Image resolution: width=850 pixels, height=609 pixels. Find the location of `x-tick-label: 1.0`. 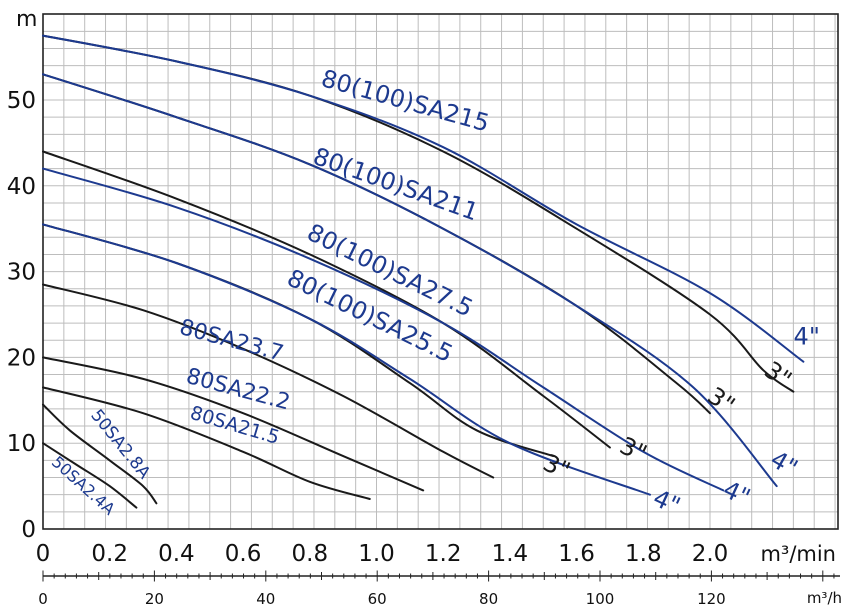

x-tick-label: 1.0 is located at coordinates (376, 554).